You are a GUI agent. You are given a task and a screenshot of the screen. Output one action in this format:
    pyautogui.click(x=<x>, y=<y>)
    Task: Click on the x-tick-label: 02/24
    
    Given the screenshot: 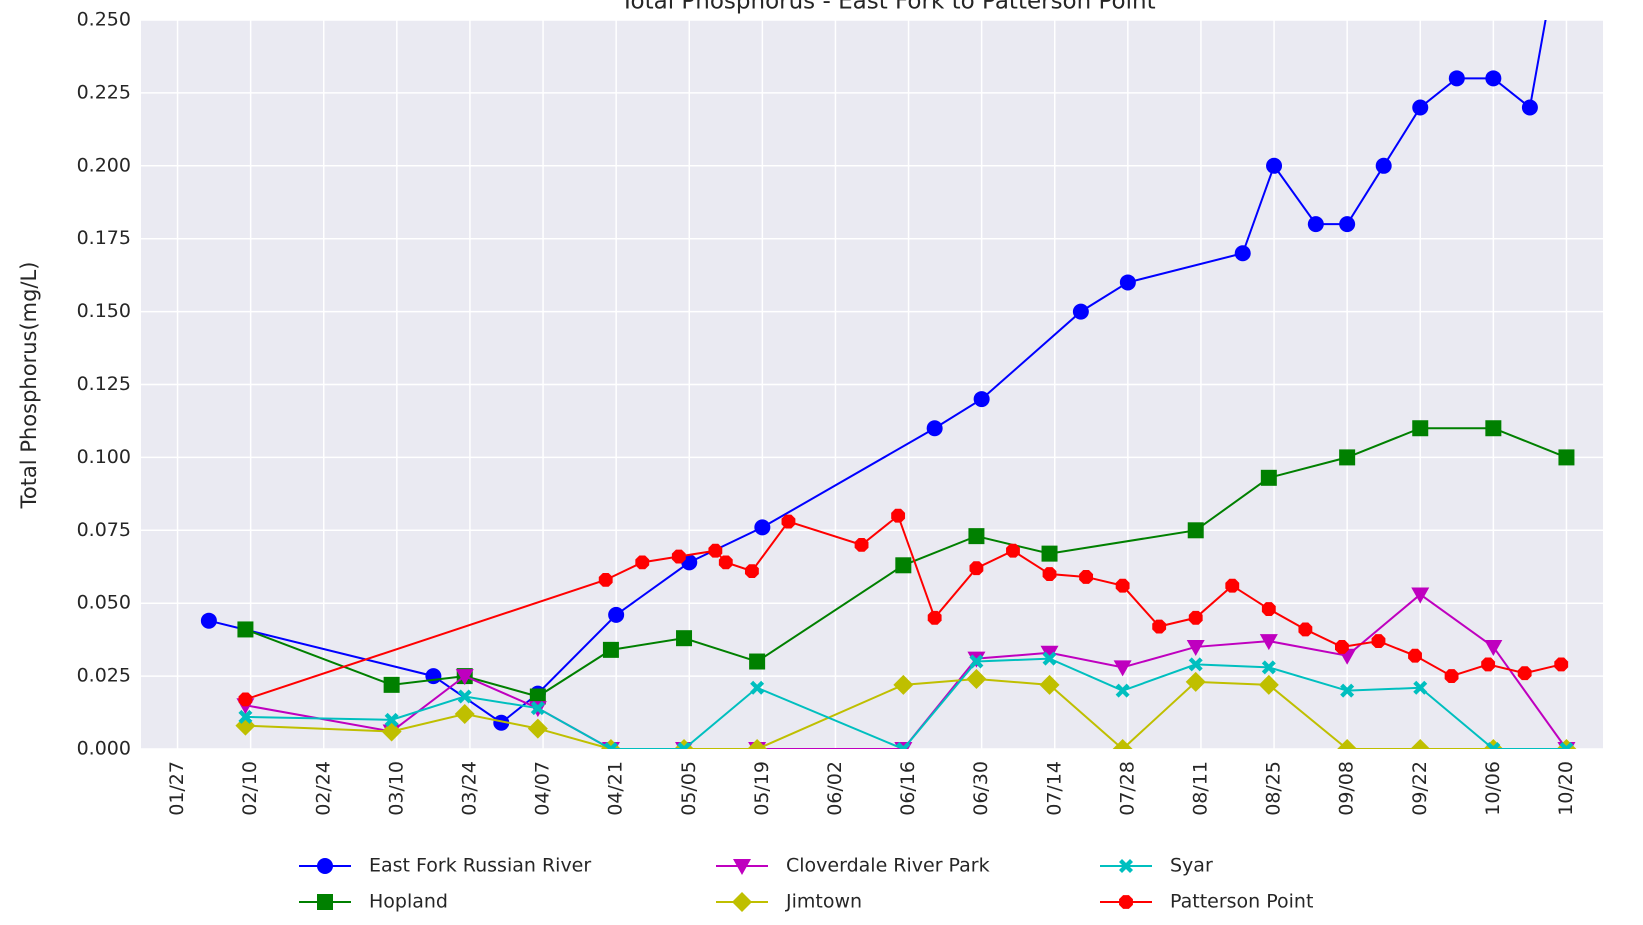 What is the action you would take?
    pyautogui.click(x=323, y=788)
    